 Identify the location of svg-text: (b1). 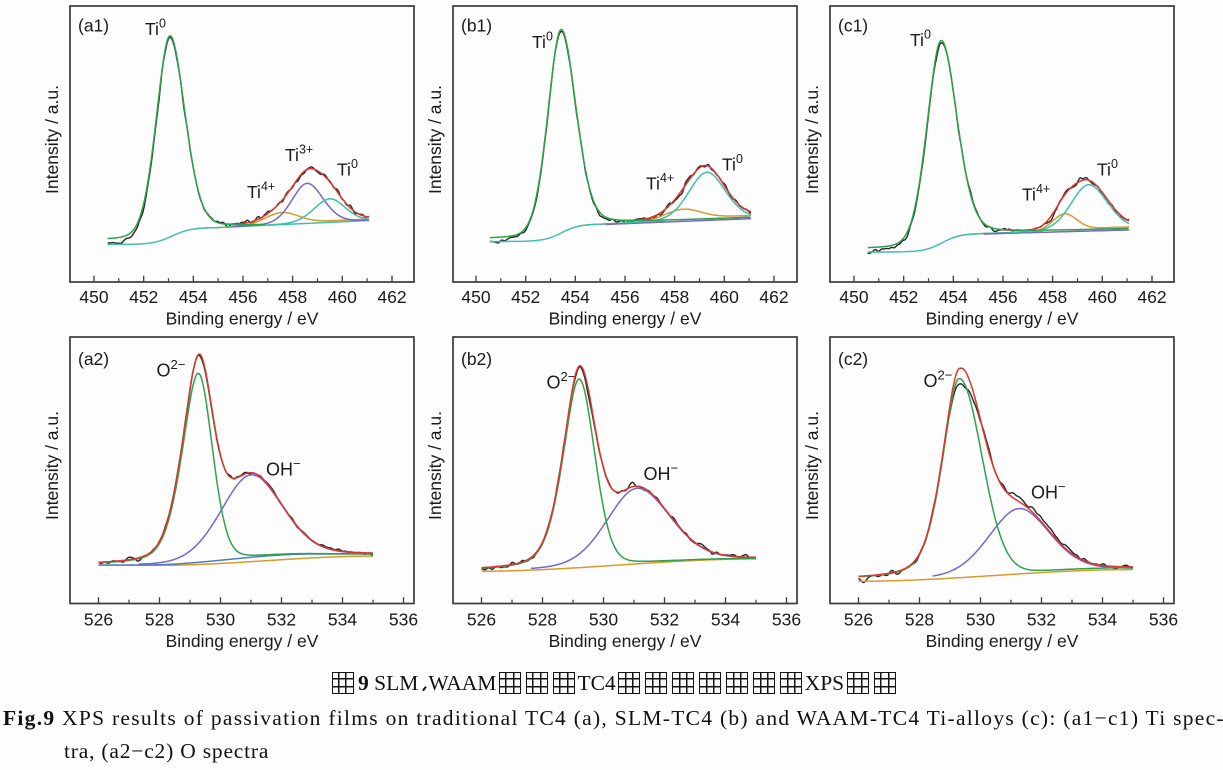
(476, 26).